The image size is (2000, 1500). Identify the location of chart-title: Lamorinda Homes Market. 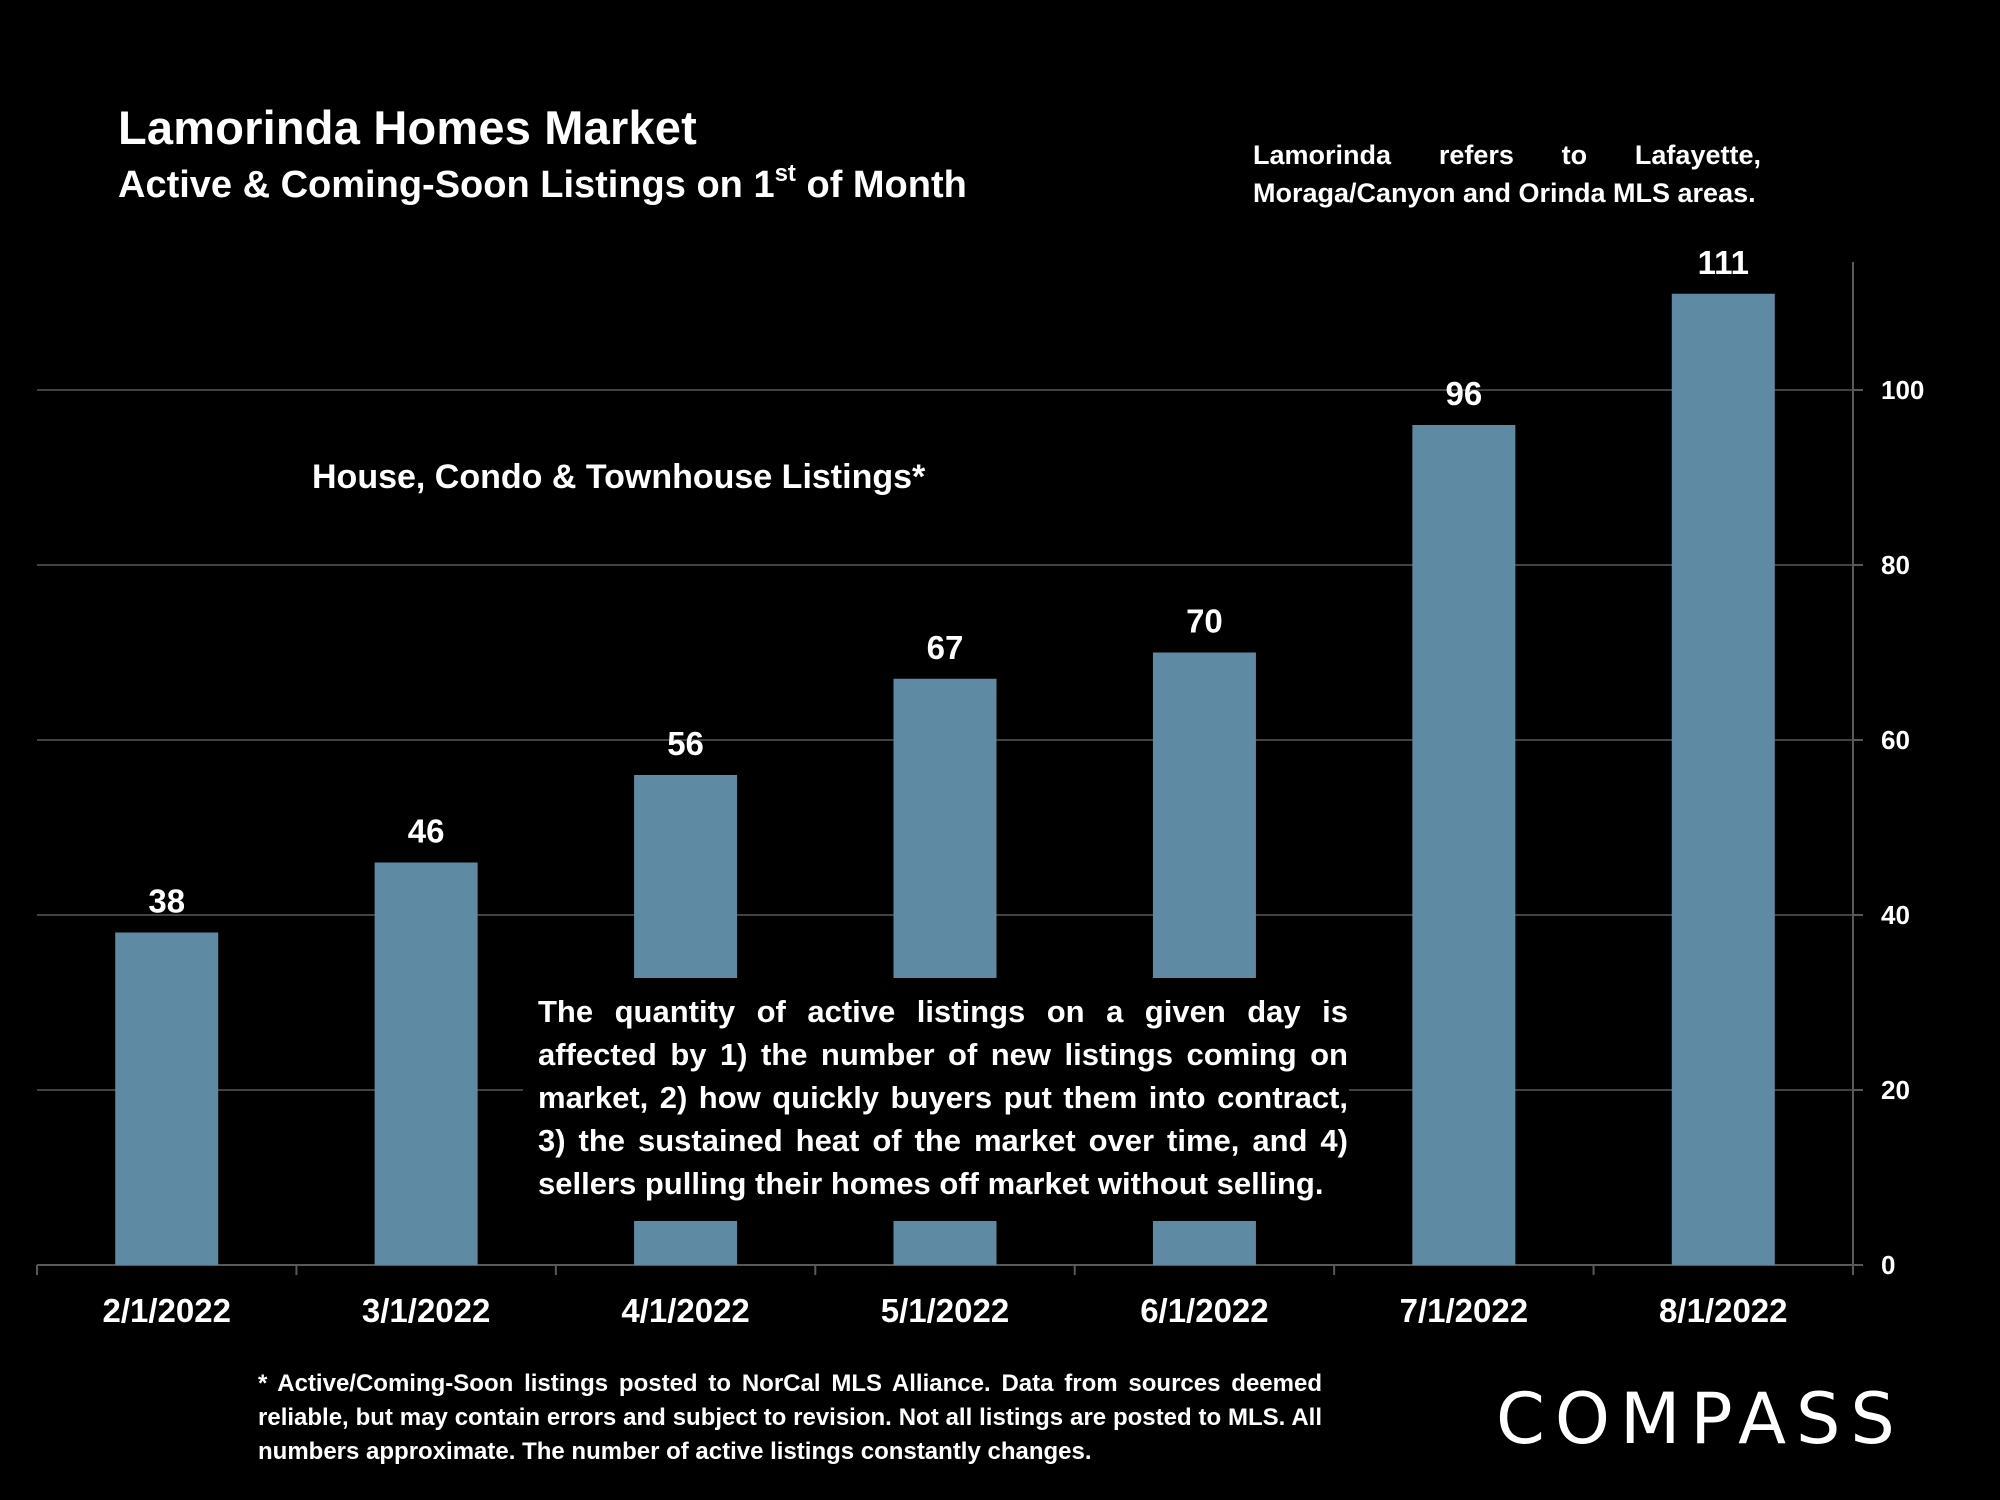
(408, 127).